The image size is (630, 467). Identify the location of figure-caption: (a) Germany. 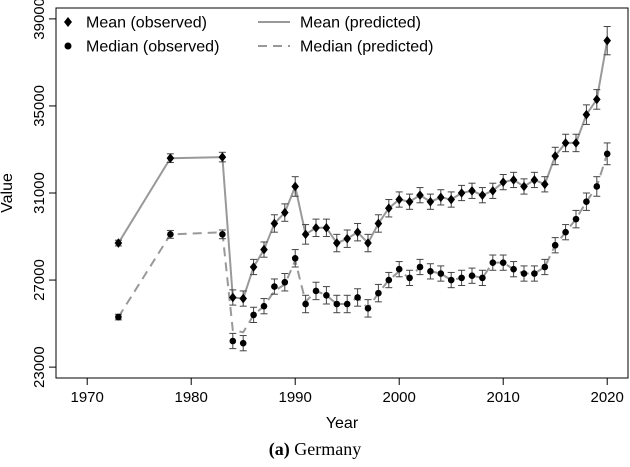
(315, 449).